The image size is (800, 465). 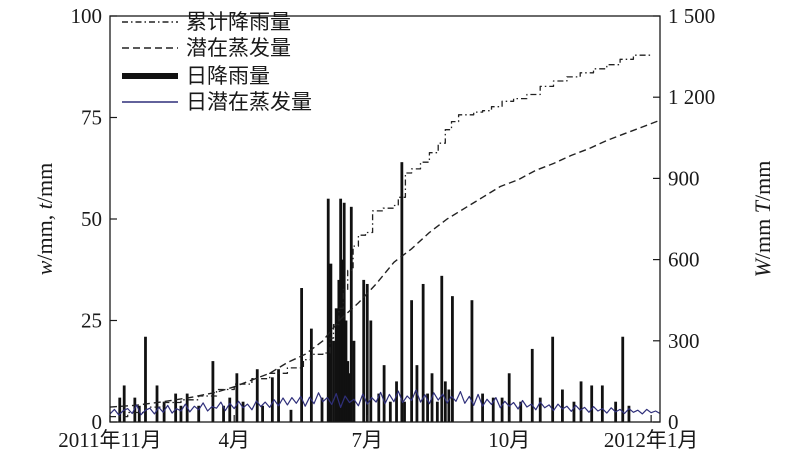 What do you see at coordinates (44, 234) in the screenshot?
I see `left-axis-label-unit: /mm,` at bounding box center [44, 234].